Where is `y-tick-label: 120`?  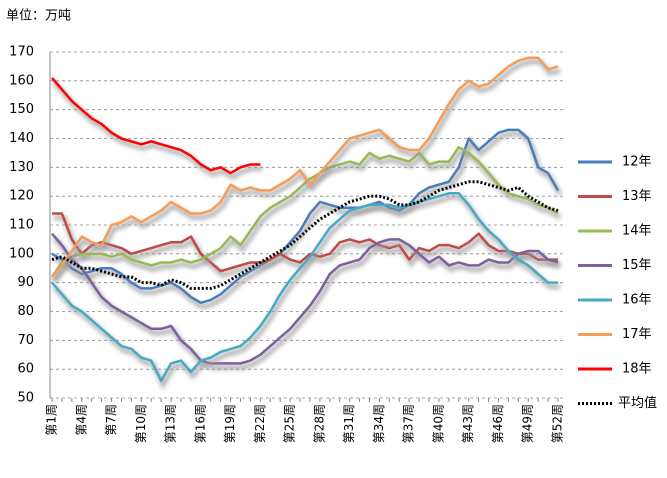 y-tick-label: 120 is located at coordinates (21, 196).